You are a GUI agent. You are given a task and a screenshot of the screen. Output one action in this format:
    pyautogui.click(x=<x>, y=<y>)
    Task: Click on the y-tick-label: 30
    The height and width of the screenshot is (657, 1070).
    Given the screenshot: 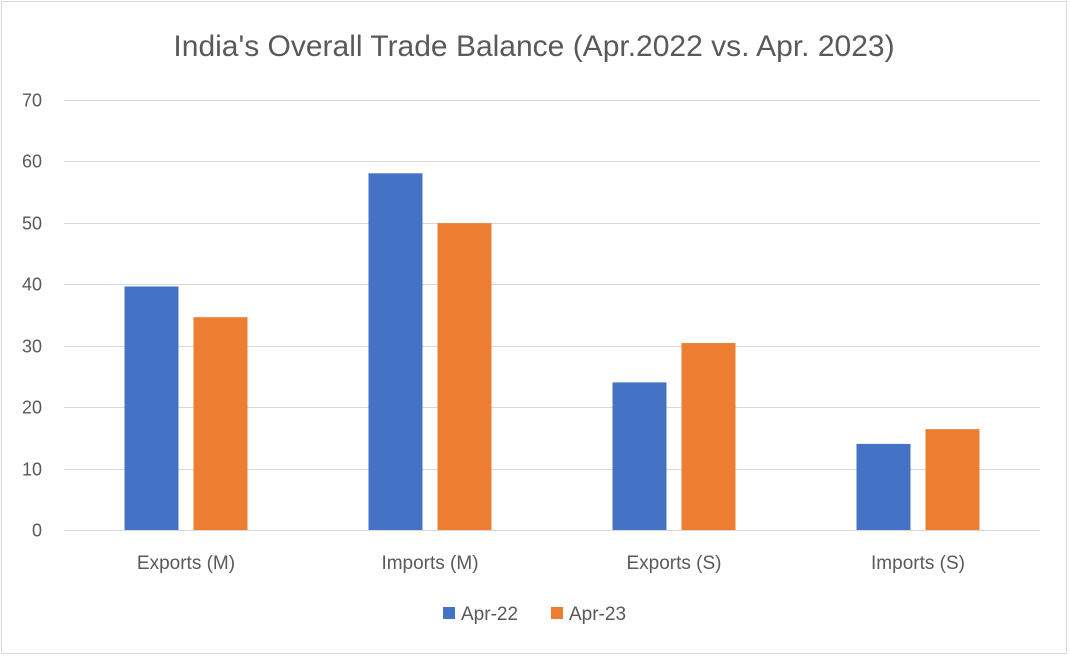 What is the action you would take?
    pyautogui.click(x=32, y=347)
    